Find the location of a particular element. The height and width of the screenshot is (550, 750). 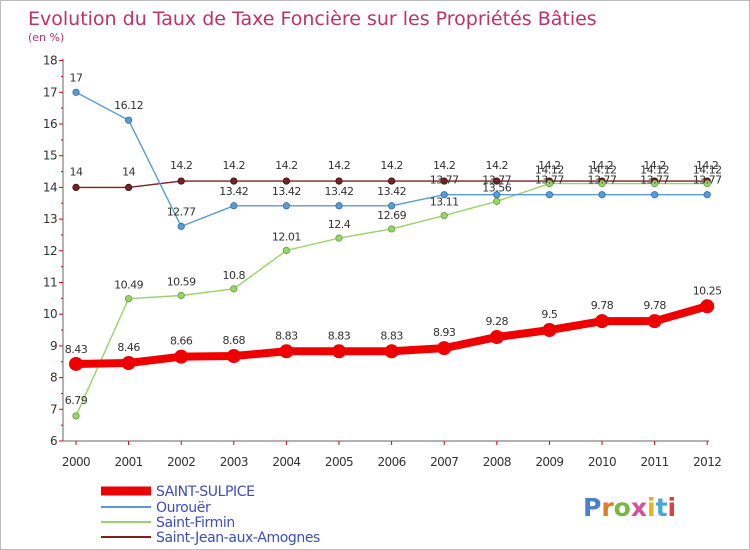

proxiti-logo: Proxiti is located at coordinates (629, 507).